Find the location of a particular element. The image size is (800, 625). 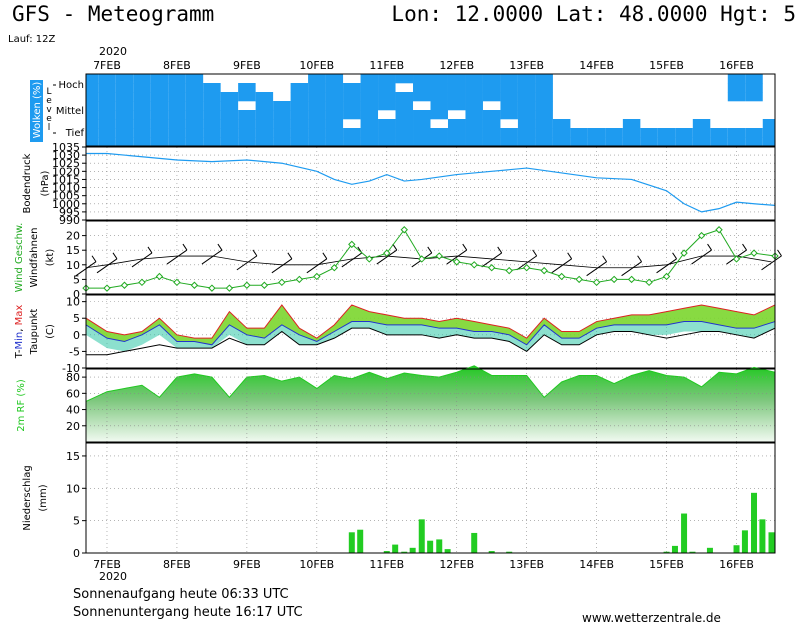

source-link: www.wetterzentrale.de is located at coordinates (651, 618).